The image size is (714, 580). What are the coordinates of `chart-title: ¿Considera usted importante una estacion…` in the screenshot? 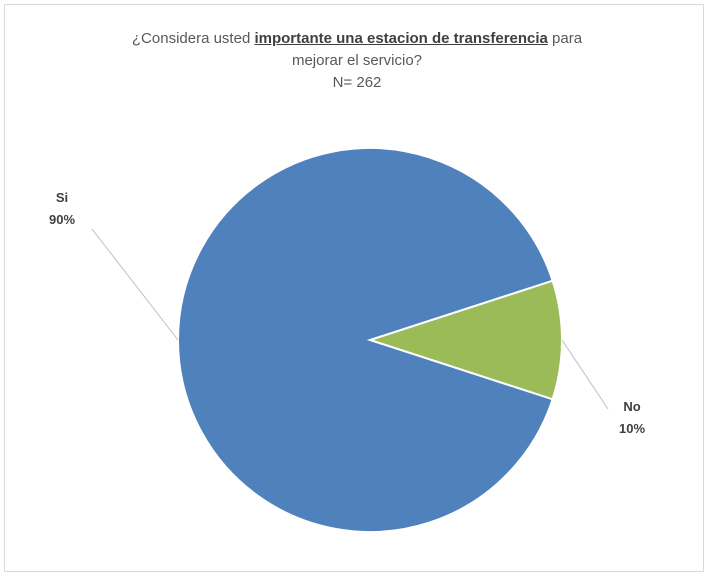 It's located at (357, 61).